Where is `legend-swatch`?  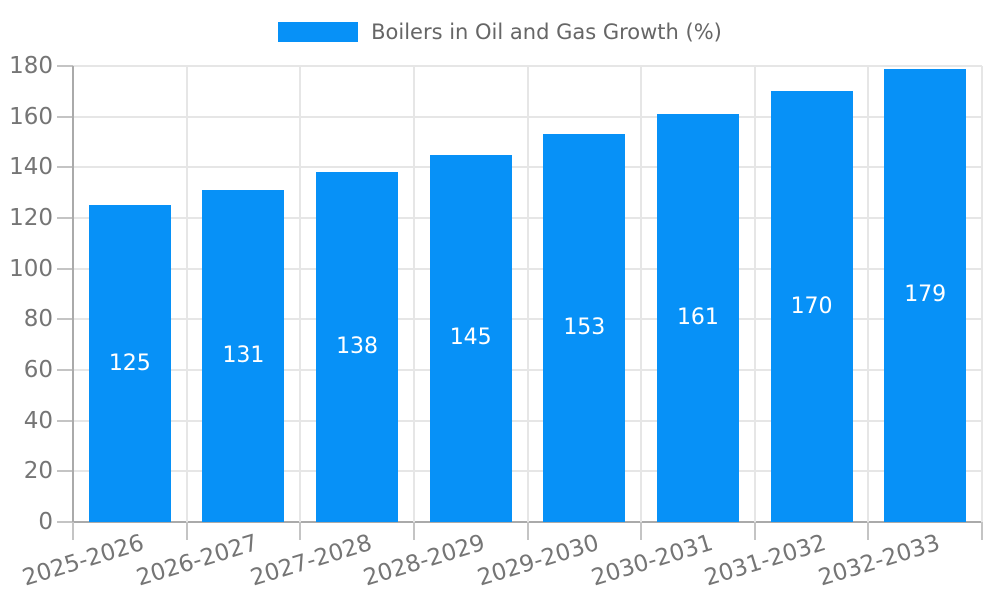
legend-swatch is located at coordinates (318, 32).